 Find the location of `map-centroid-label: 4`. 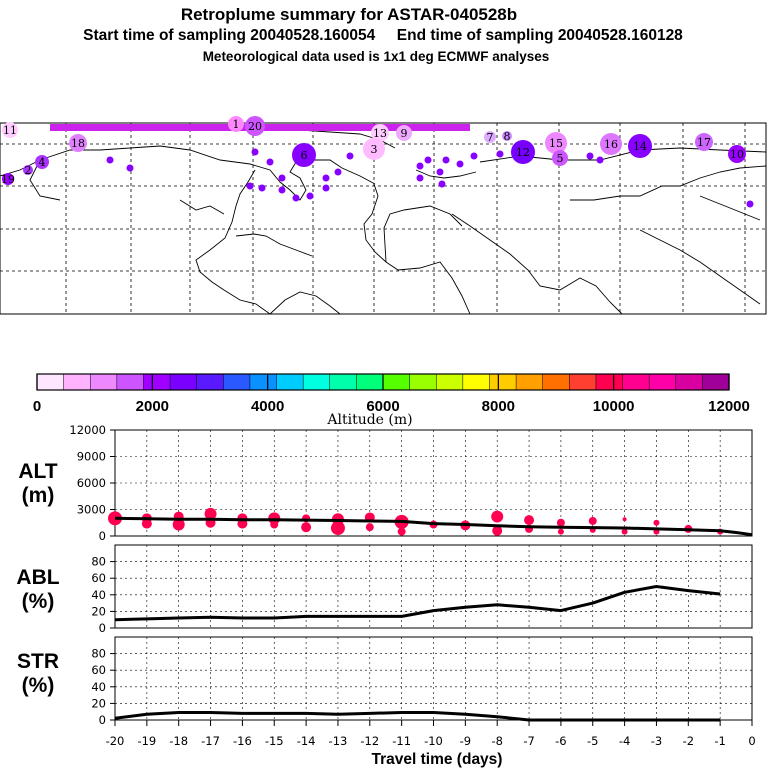

map-centroid-label: 4 is located at coordinates (42, 162).